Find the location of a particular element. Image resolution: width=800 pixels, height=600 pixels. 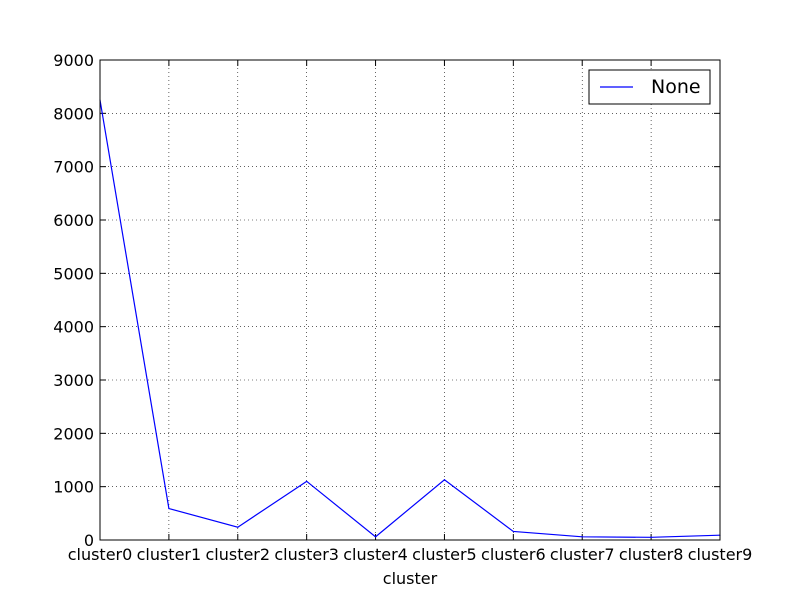

y-tick-label: 0 is located at coordinates (89, 540).